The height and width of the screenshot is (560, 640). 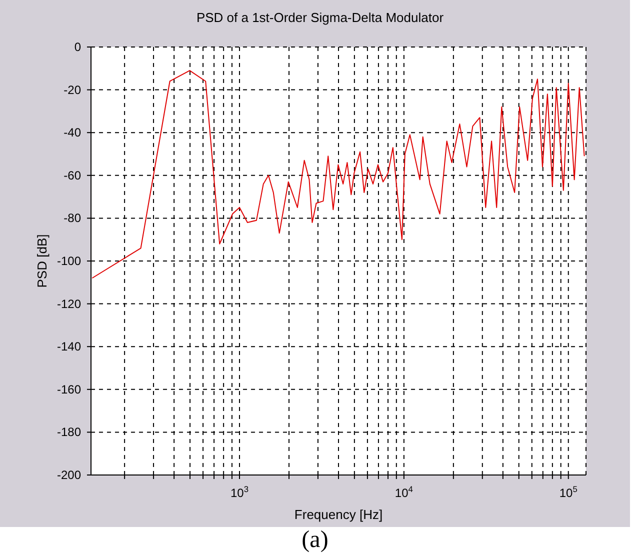 I want to click on x-tick-label: 10$^{3}$, so click(x=239, y=492).